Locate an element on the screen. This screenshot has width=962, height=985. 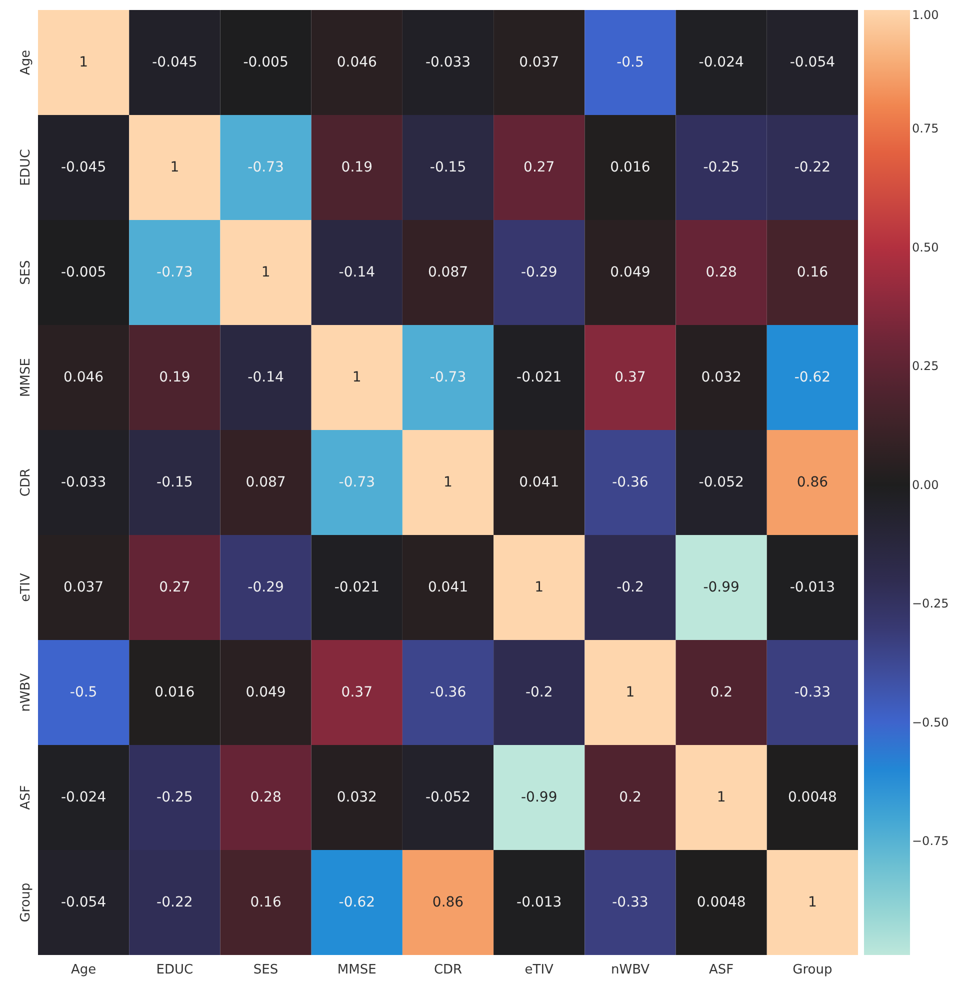
y-tick-label: Group is located at coordinates (26, 902).